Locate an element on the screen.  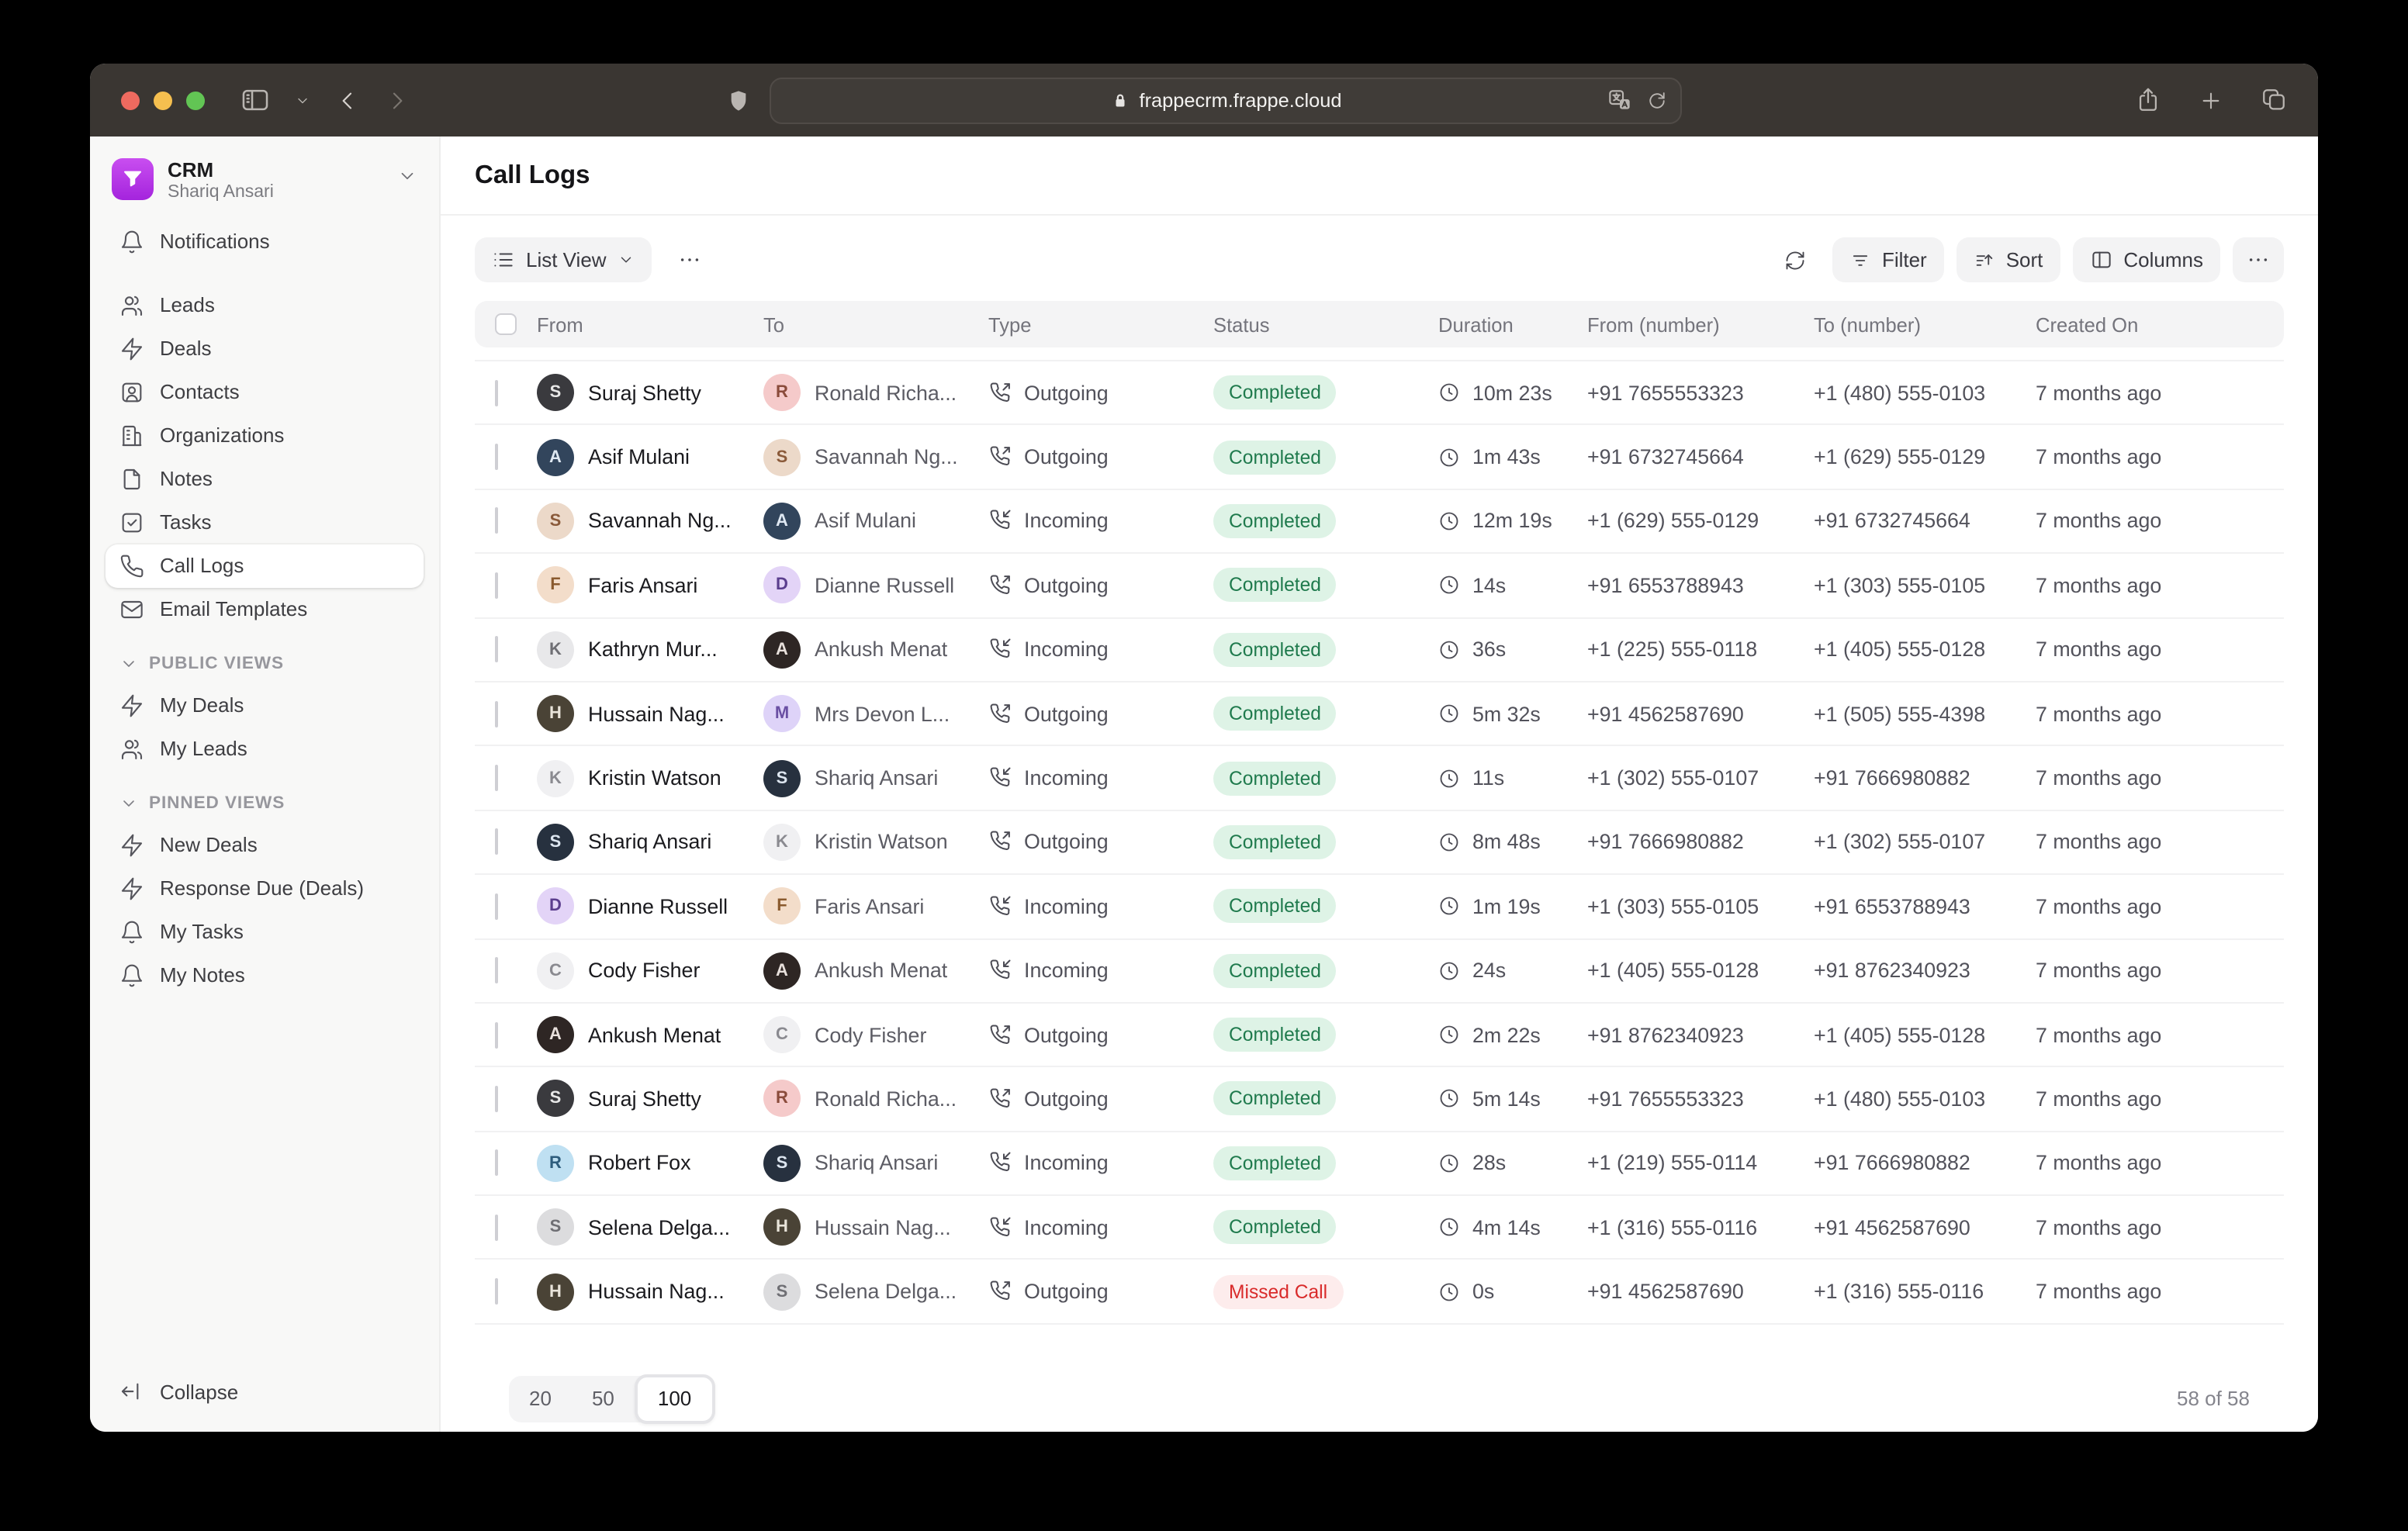
column-header-to-number: To (number) is located at coordinates (1868, 324).